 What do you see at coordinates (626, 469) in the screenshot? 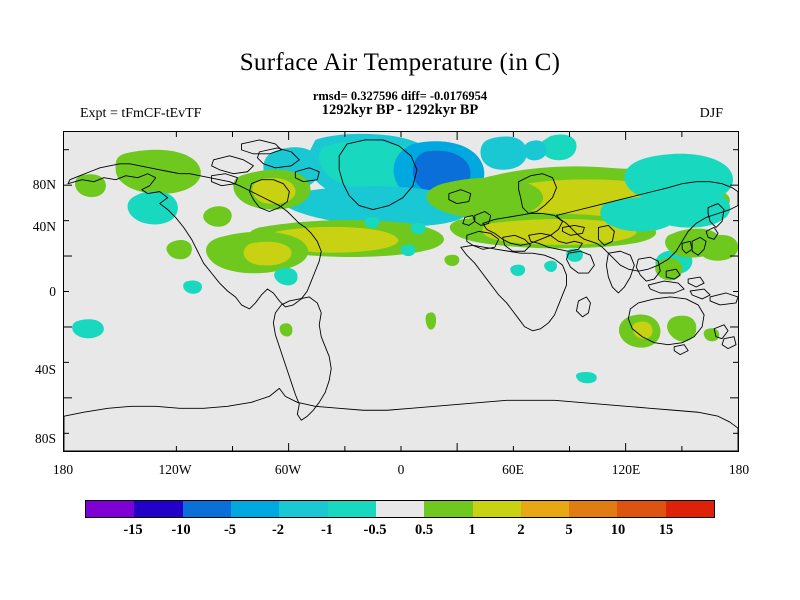
I see `x-axis-label-120e: 120E` at bounding box center [626, 469].